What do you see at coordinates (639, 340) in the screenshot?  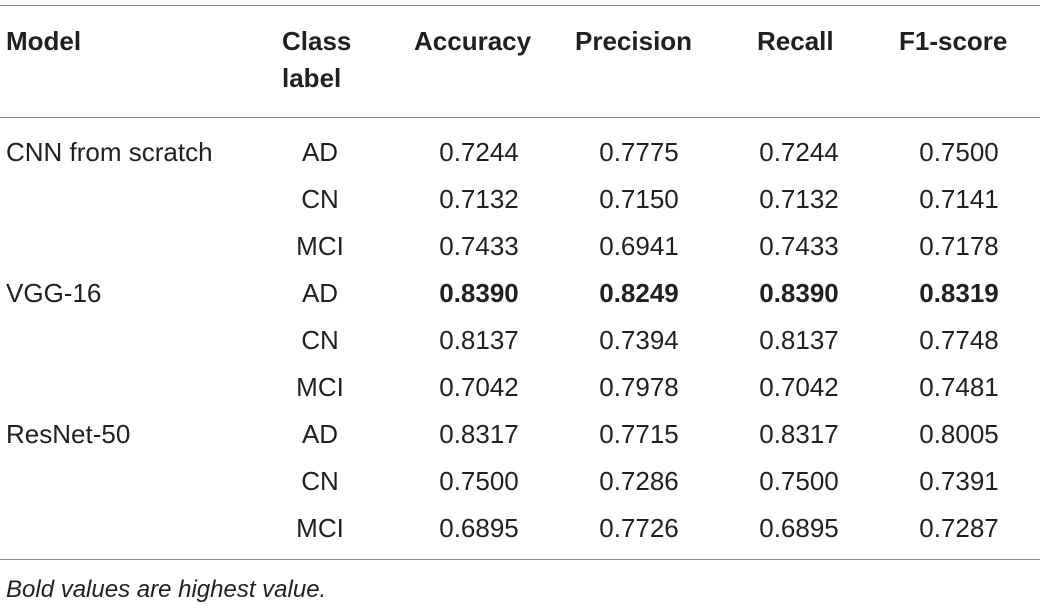 I see `row-precision: 0.7394` at bounding box center [639, 340].